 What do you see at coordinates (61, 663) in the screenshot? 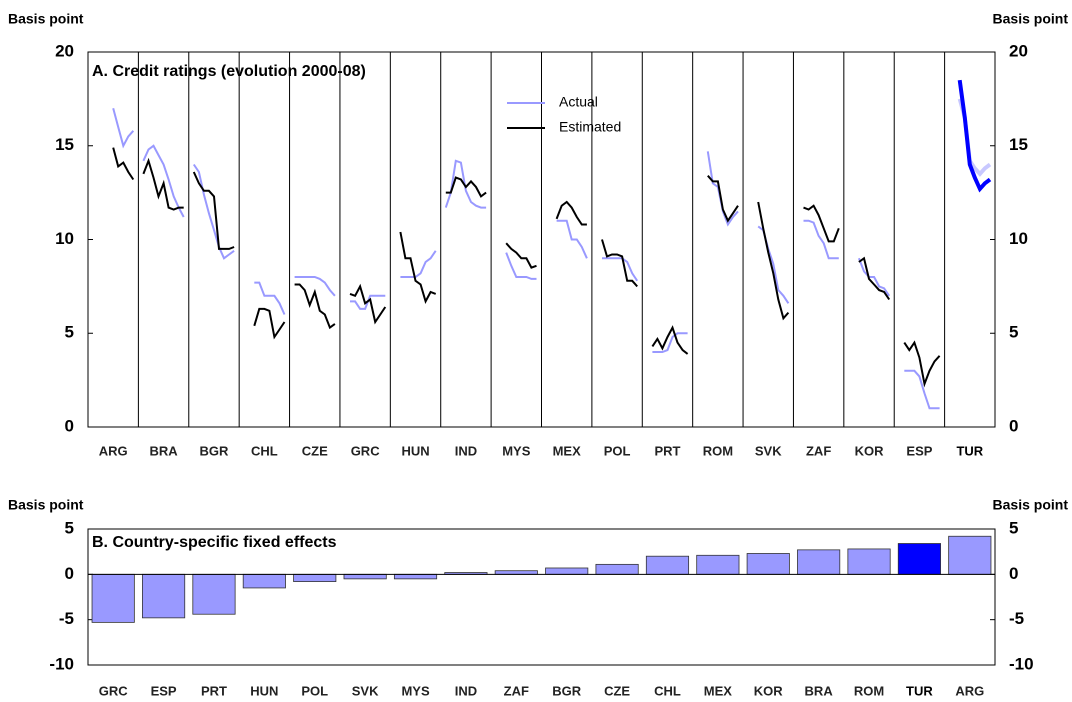
I see `y-tick-label: -10` at bounding box center [61, 663].